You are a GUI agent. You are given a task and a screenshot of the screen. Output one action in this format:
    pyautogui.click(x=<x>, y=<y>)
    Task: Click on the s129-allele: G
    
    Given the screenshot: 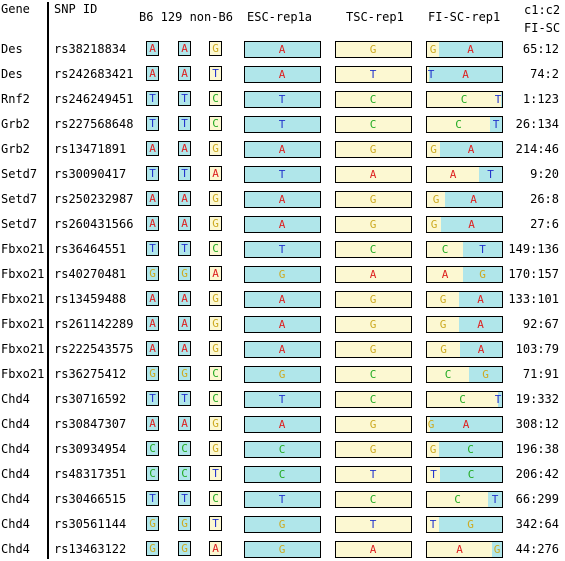 What is the action you would take?
    pyautogui.click(x=184, y=373)
    